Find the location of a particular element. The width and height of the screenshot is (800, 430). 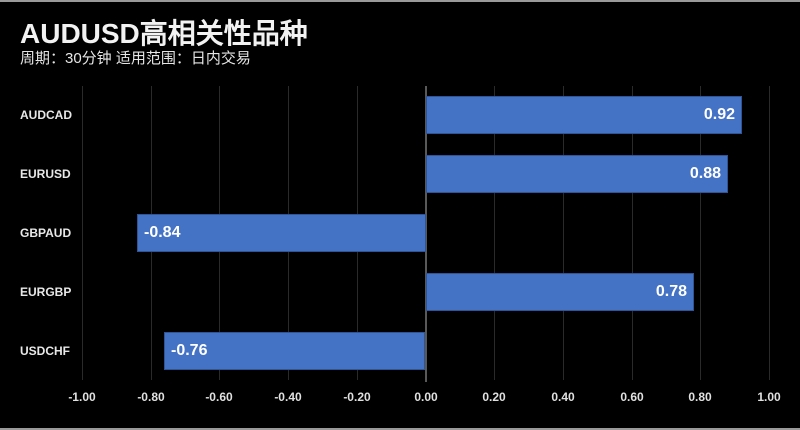

x-axis-tick-label: 0.20 is located at coordinates (494, 397).